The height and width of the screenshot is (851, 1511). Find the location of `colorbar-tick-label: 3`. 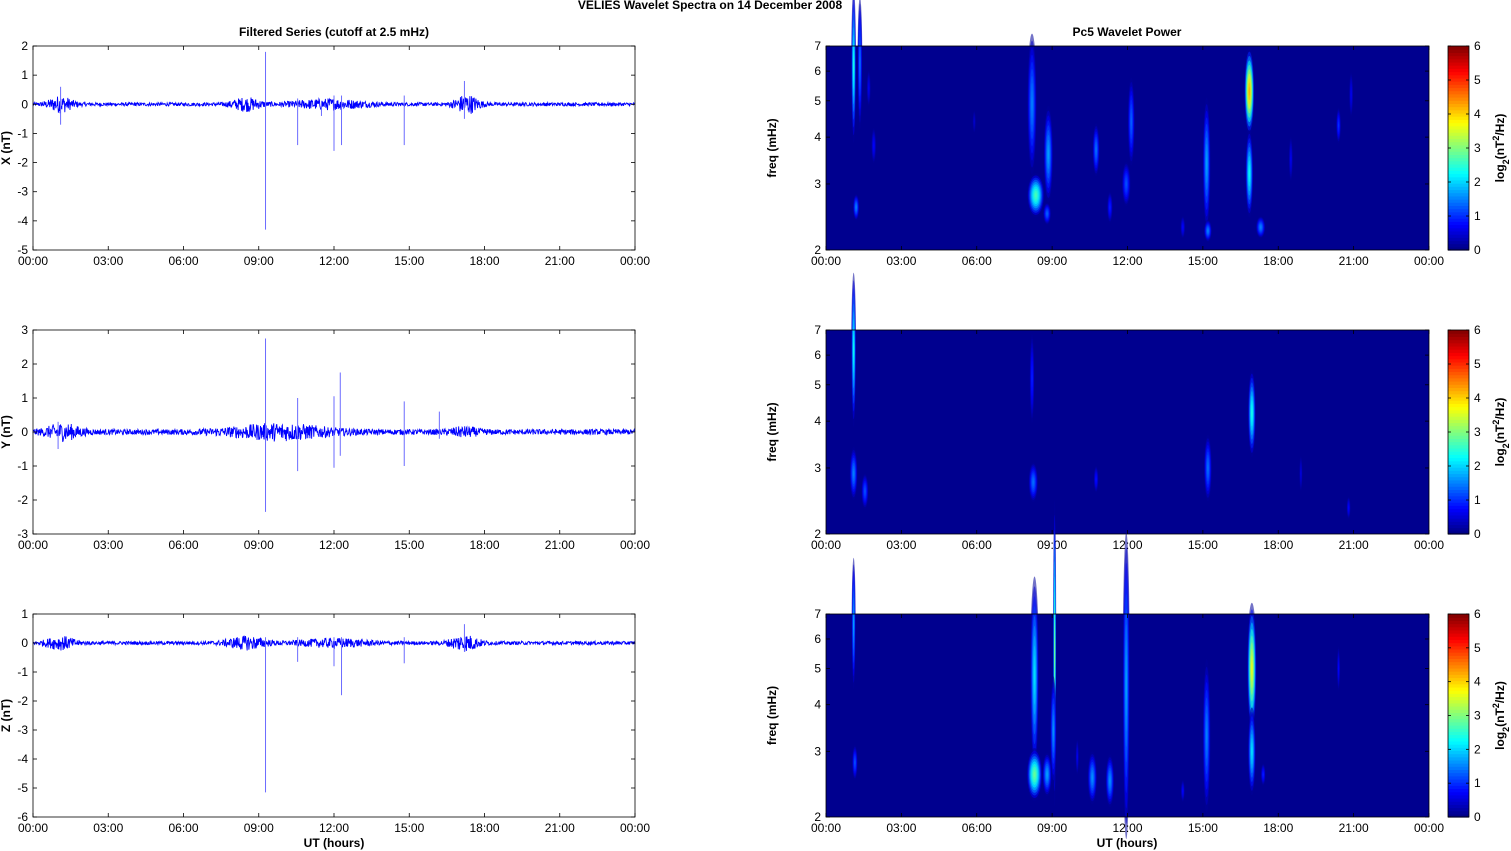

colorbar-tick-label: 3 is located at coordinates (1477, 432).